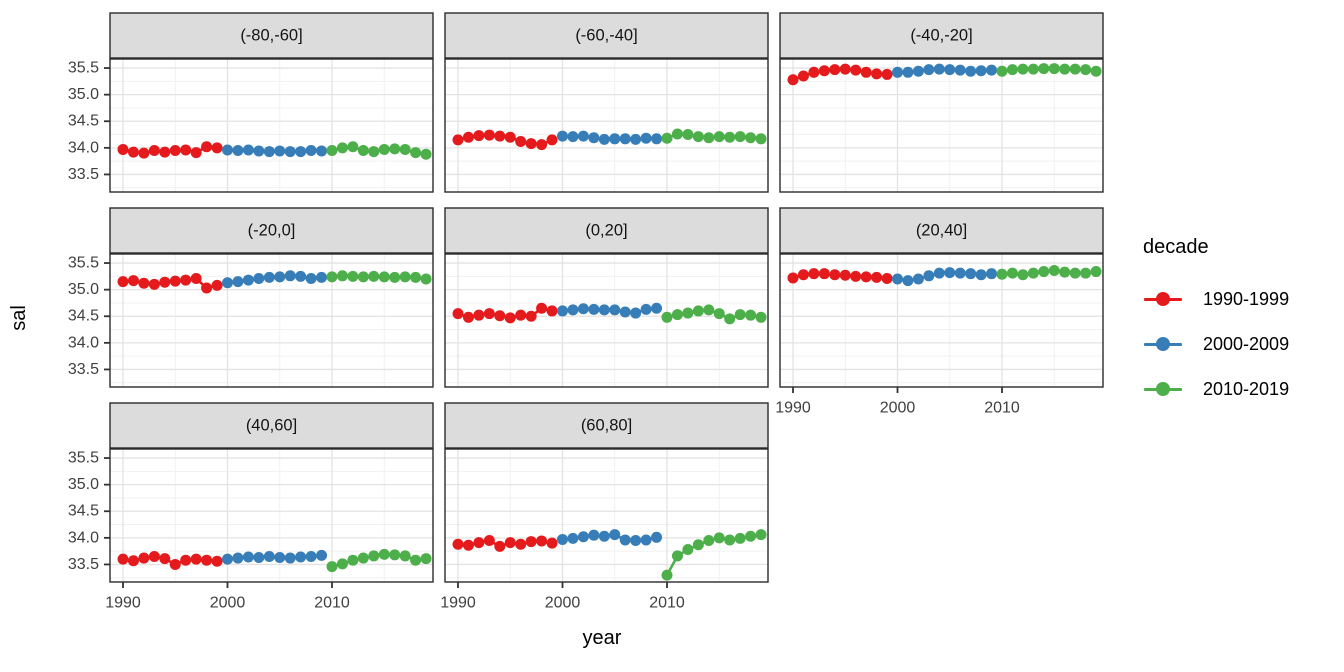 Image resolution: width=1344 pixels, height=672 pixels. I want to click on legend-key-line-dot-icon, so click(1163, 299).